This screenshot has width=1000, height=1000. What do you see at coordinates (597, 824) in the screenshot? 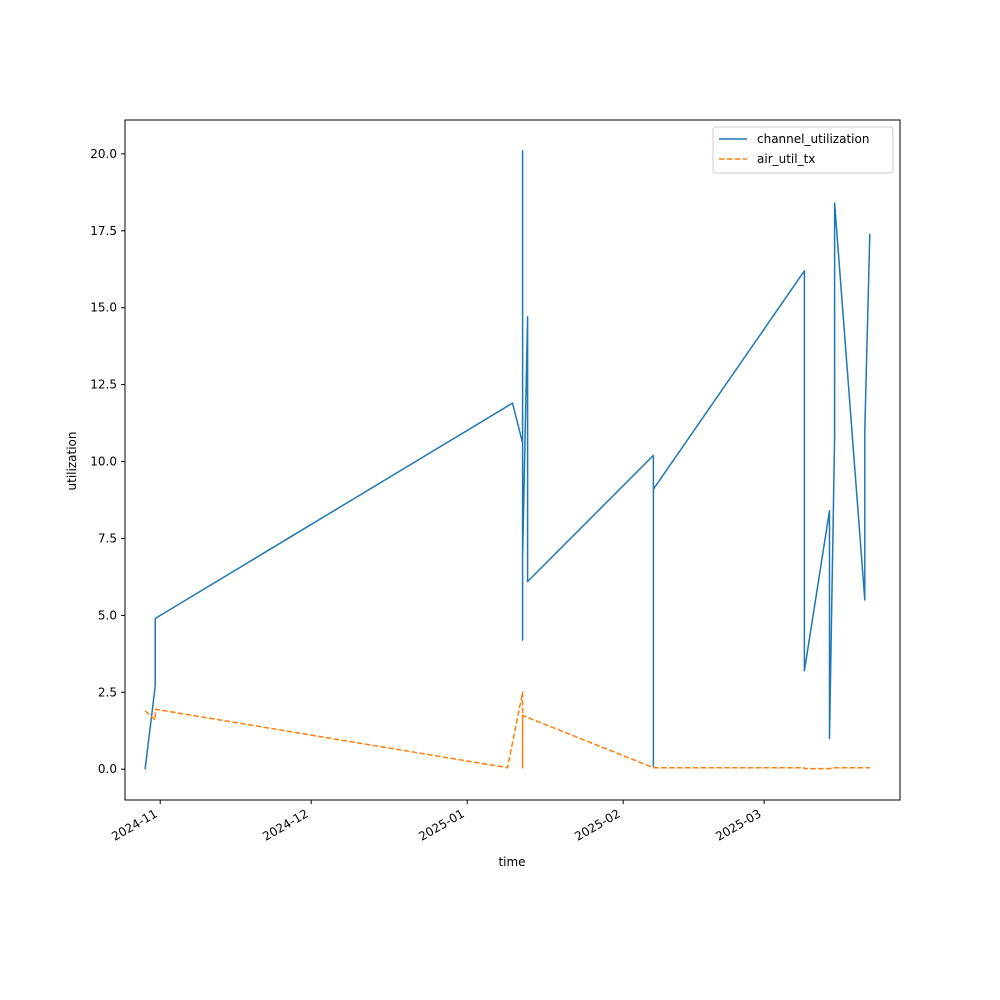
I see `x-tick-label: 2025-02` at bounding box center [597, 824].